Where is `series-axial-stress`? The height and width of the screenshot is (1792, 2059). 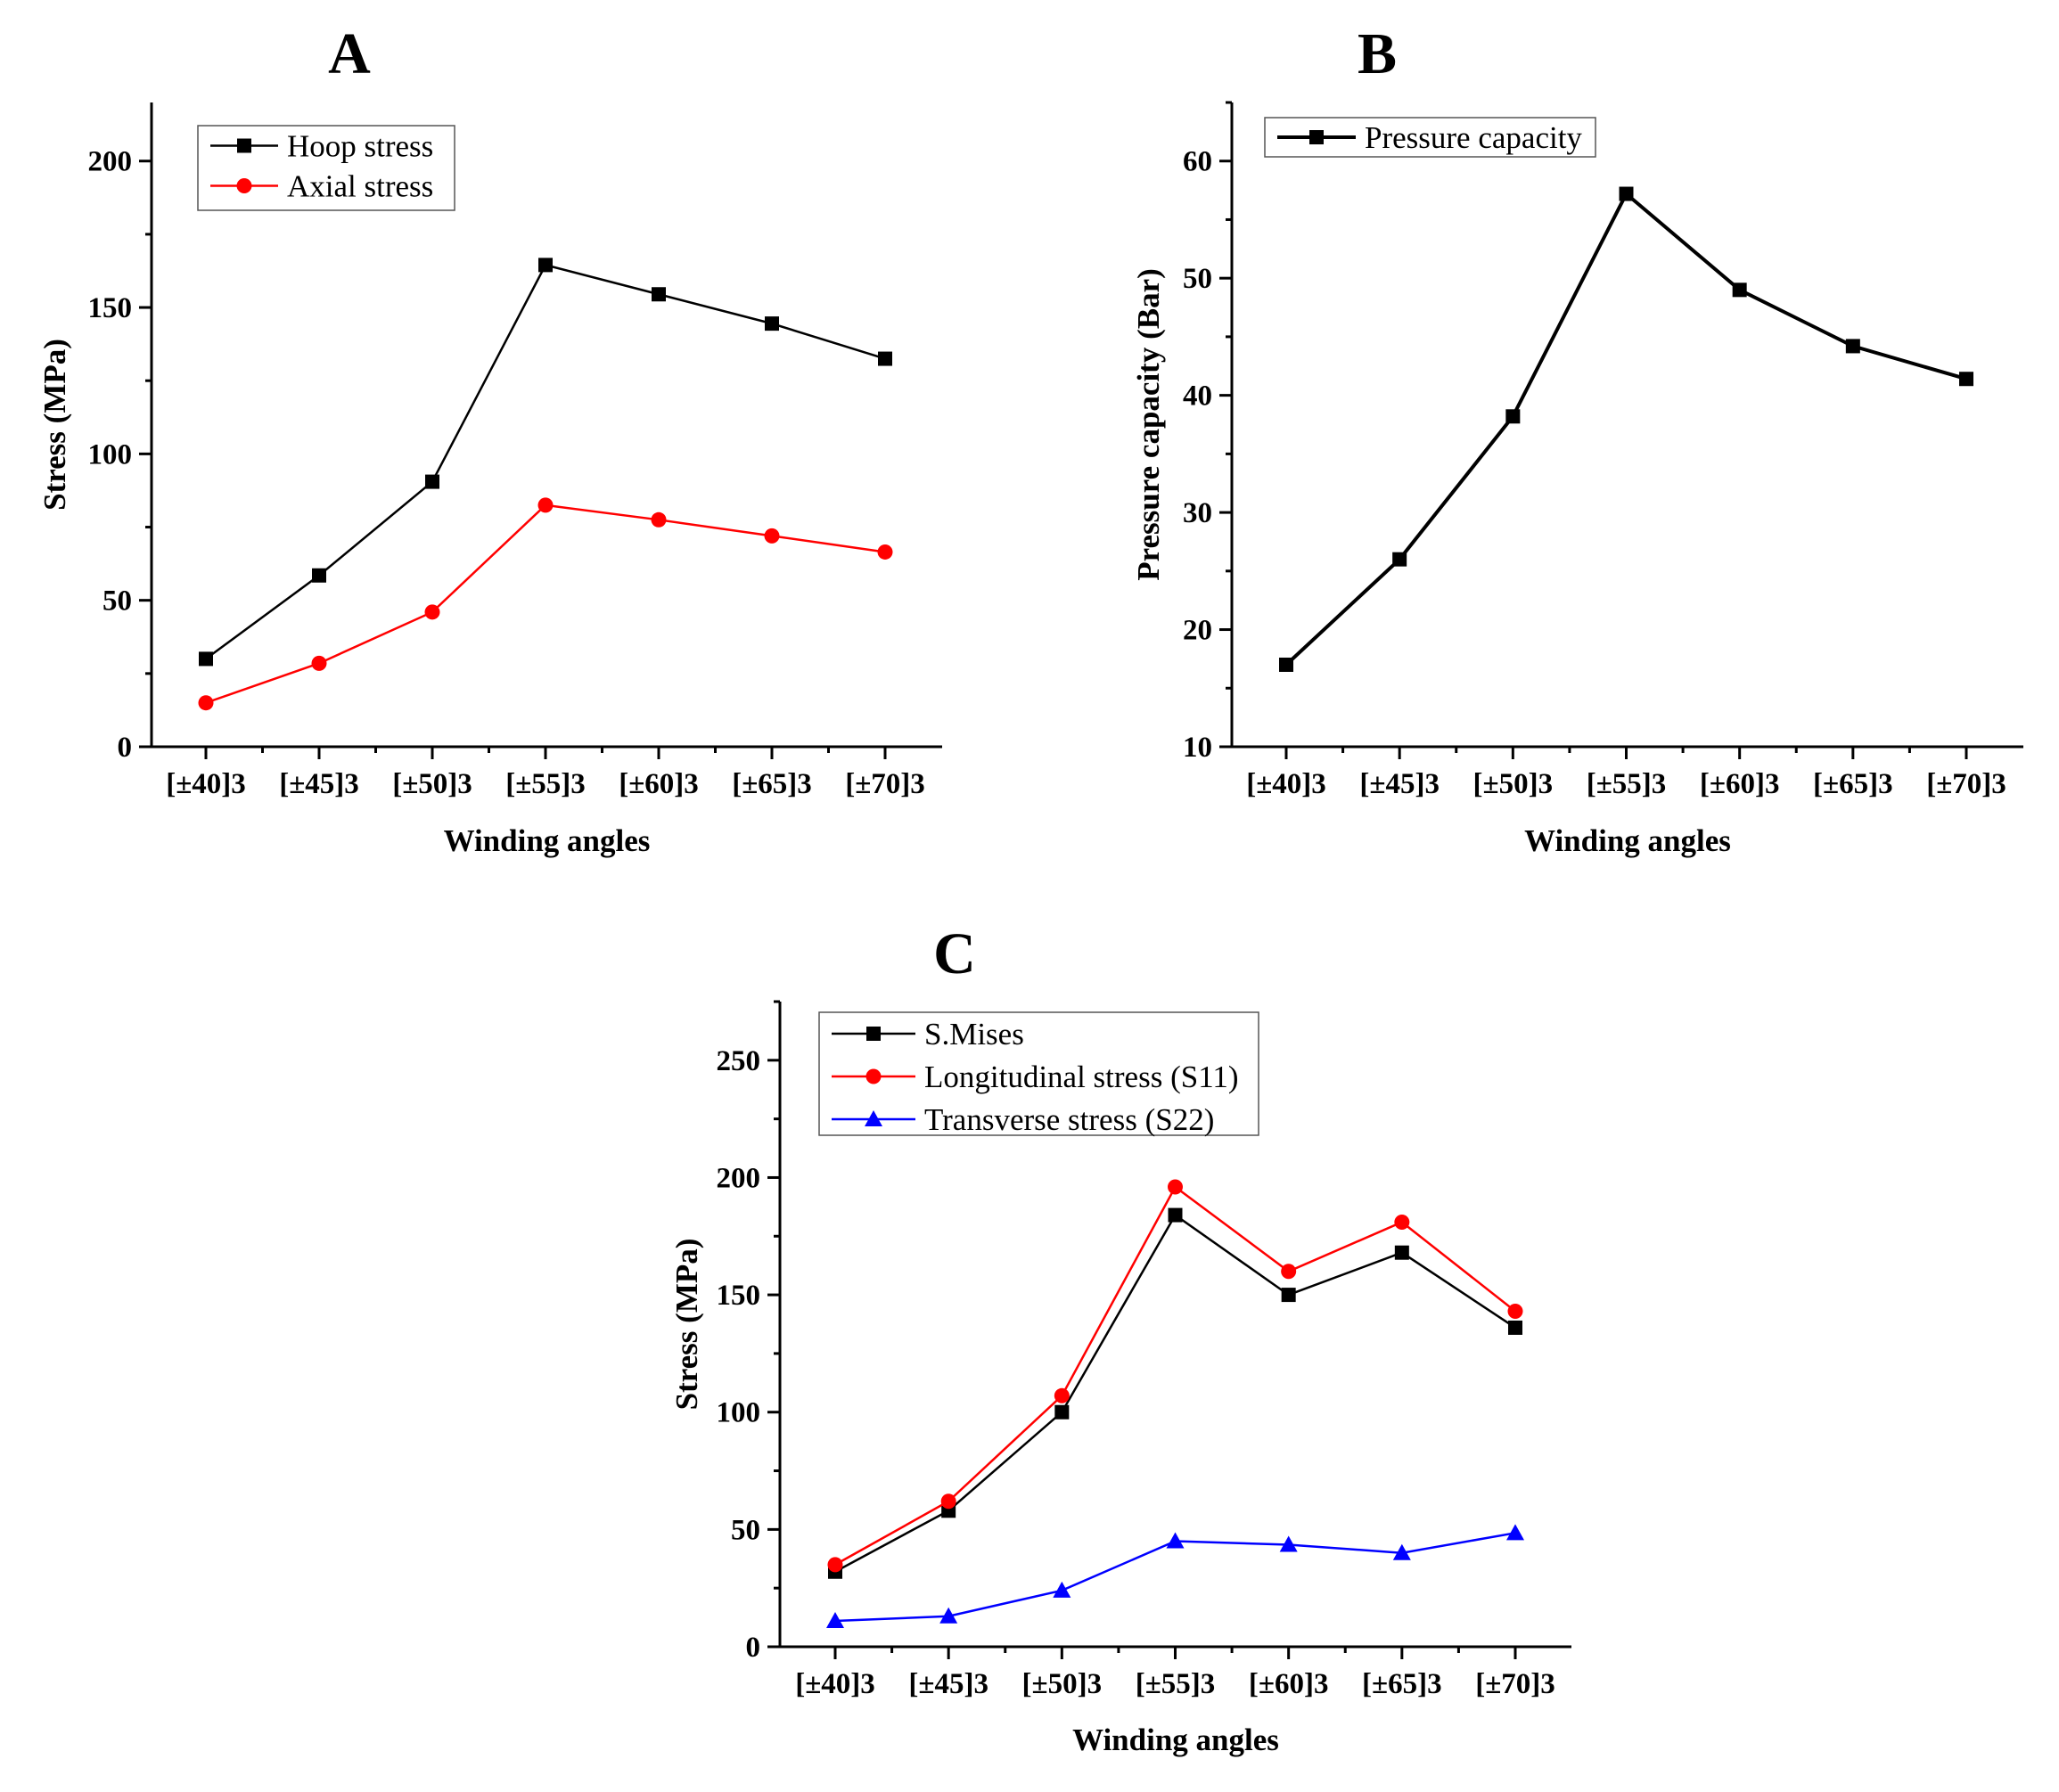 series-axial-stress is located at coordinates (545, 604).